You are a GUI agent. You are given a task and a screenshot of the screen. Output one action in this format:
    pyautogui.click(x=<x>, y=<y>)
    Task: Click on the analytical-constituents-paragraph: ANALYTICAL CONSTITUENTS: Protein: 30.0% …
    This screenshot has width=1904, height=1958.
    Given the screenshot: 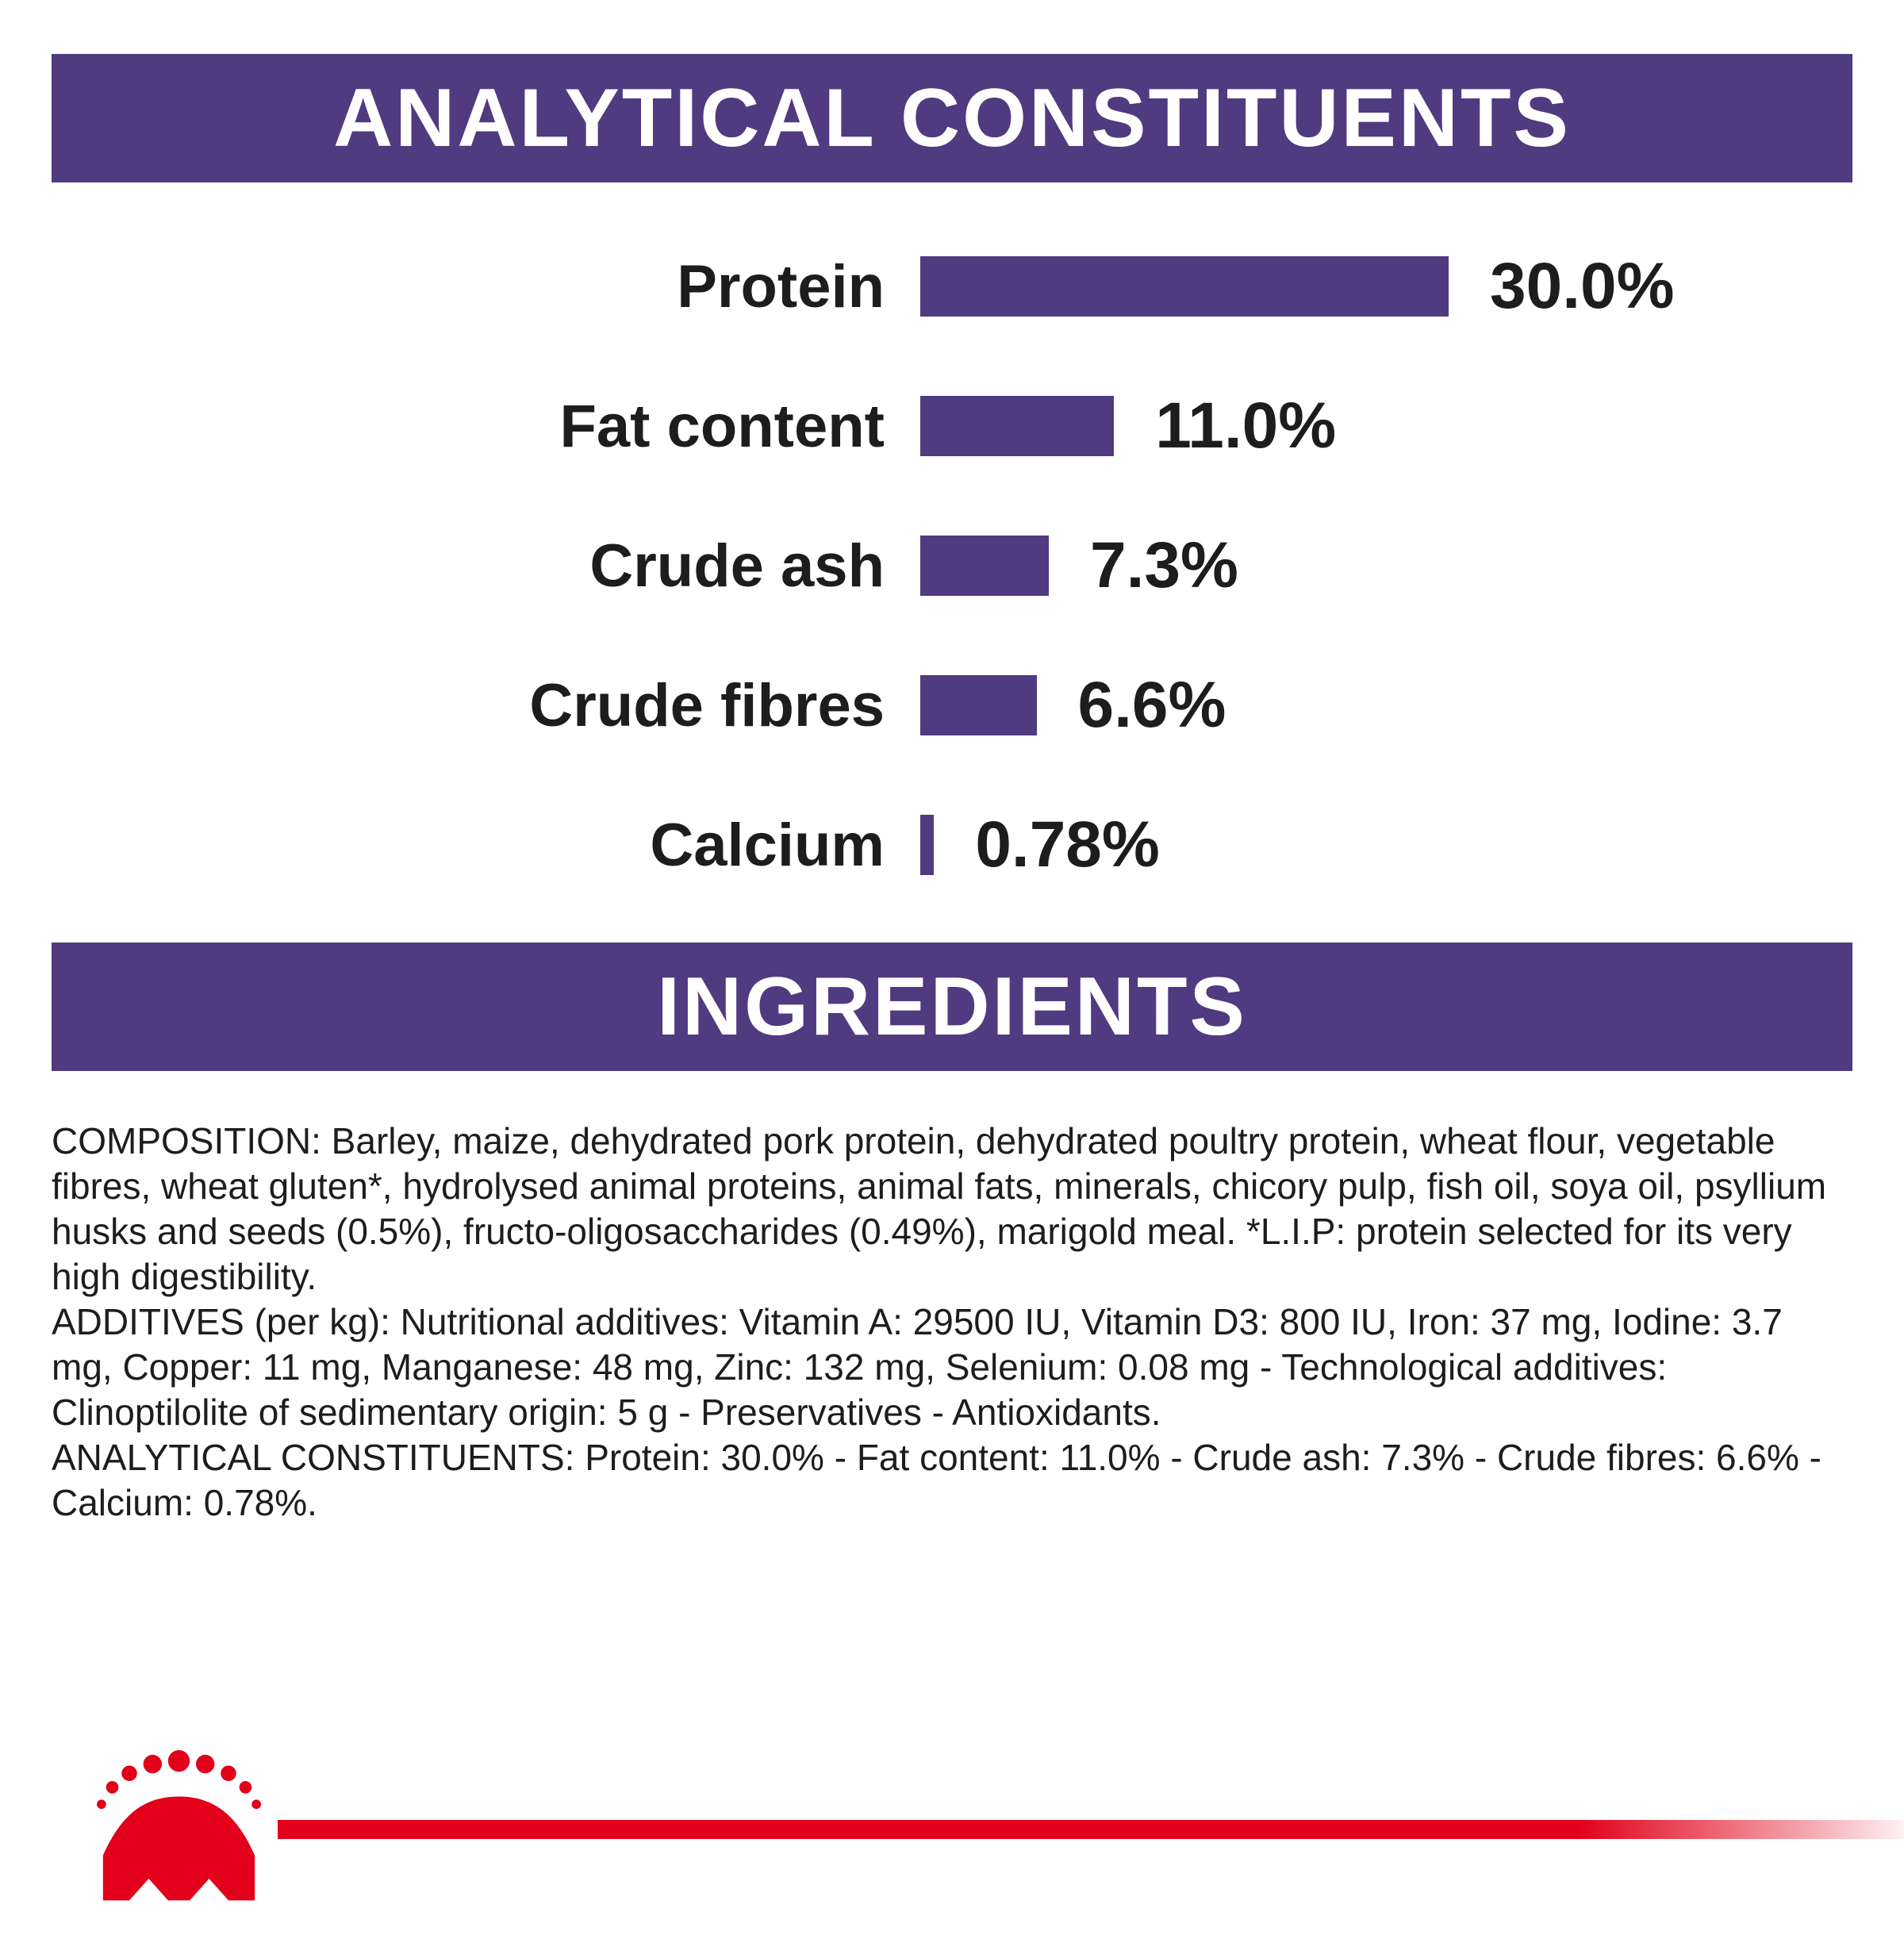 What is the action you would take?
    pyautogui.click(x=936, y=1480)
    